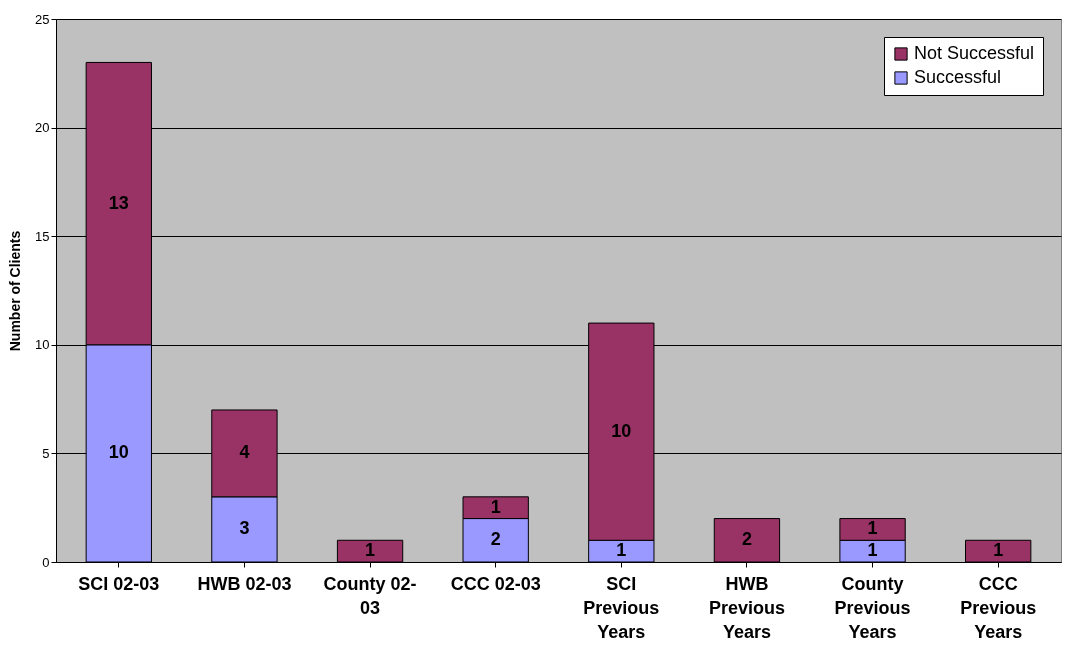 Image resolution: width=1082 pixels, height=665 pixels. What do you see at coordinates (998, 607) in the screenshot?
I see `x-tick-label: CCC Previous Years` at bounding box center [998, 607].